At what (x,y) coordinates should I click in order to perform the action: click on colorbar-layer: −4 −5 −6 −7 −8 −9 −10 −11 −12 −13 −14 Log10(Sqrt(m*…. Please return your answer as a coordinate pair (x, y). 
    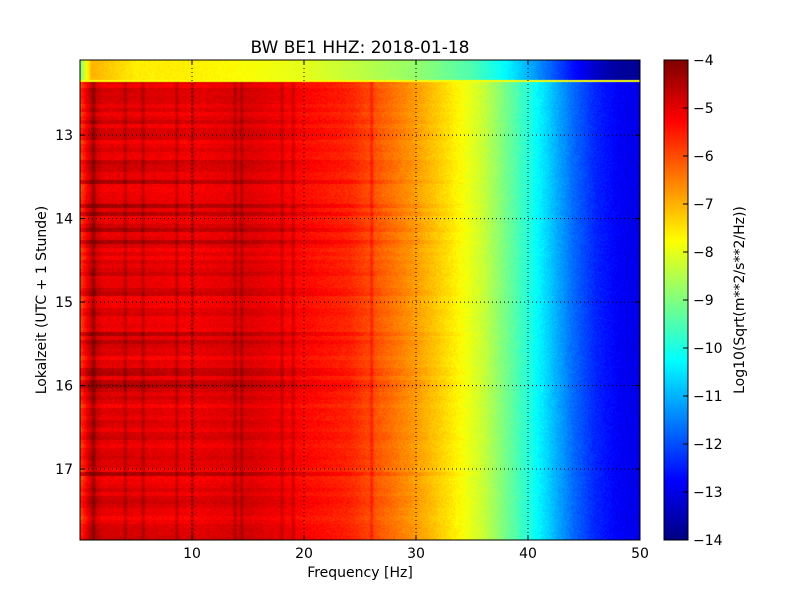
    Looking at the image, I should click on (705, 301).